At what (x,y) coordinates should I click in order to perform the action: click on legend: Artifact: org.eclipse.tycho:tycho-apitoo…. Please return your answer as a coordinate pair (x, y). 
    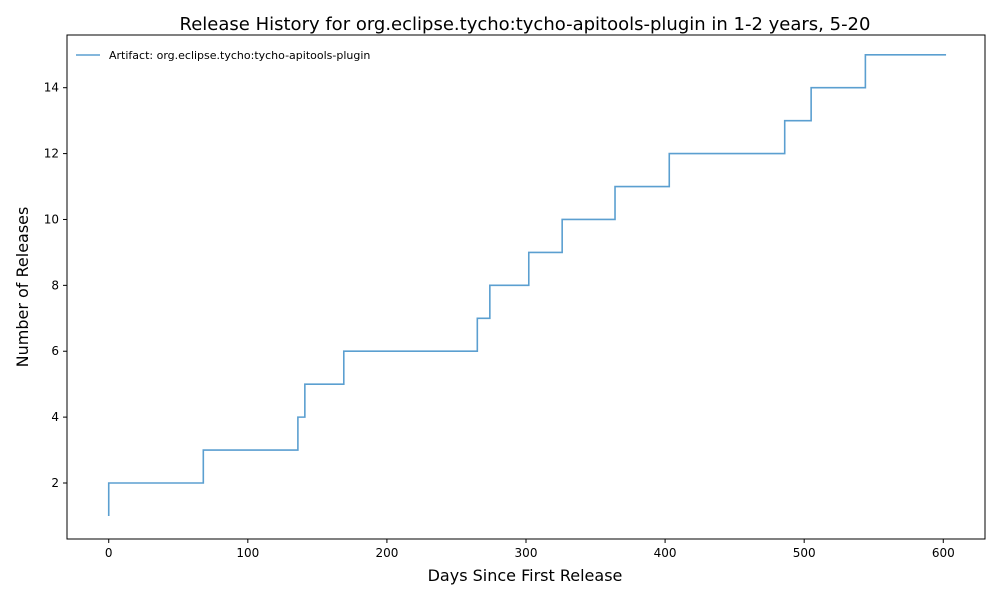
    Looking at the image, I should click on (223, 55).